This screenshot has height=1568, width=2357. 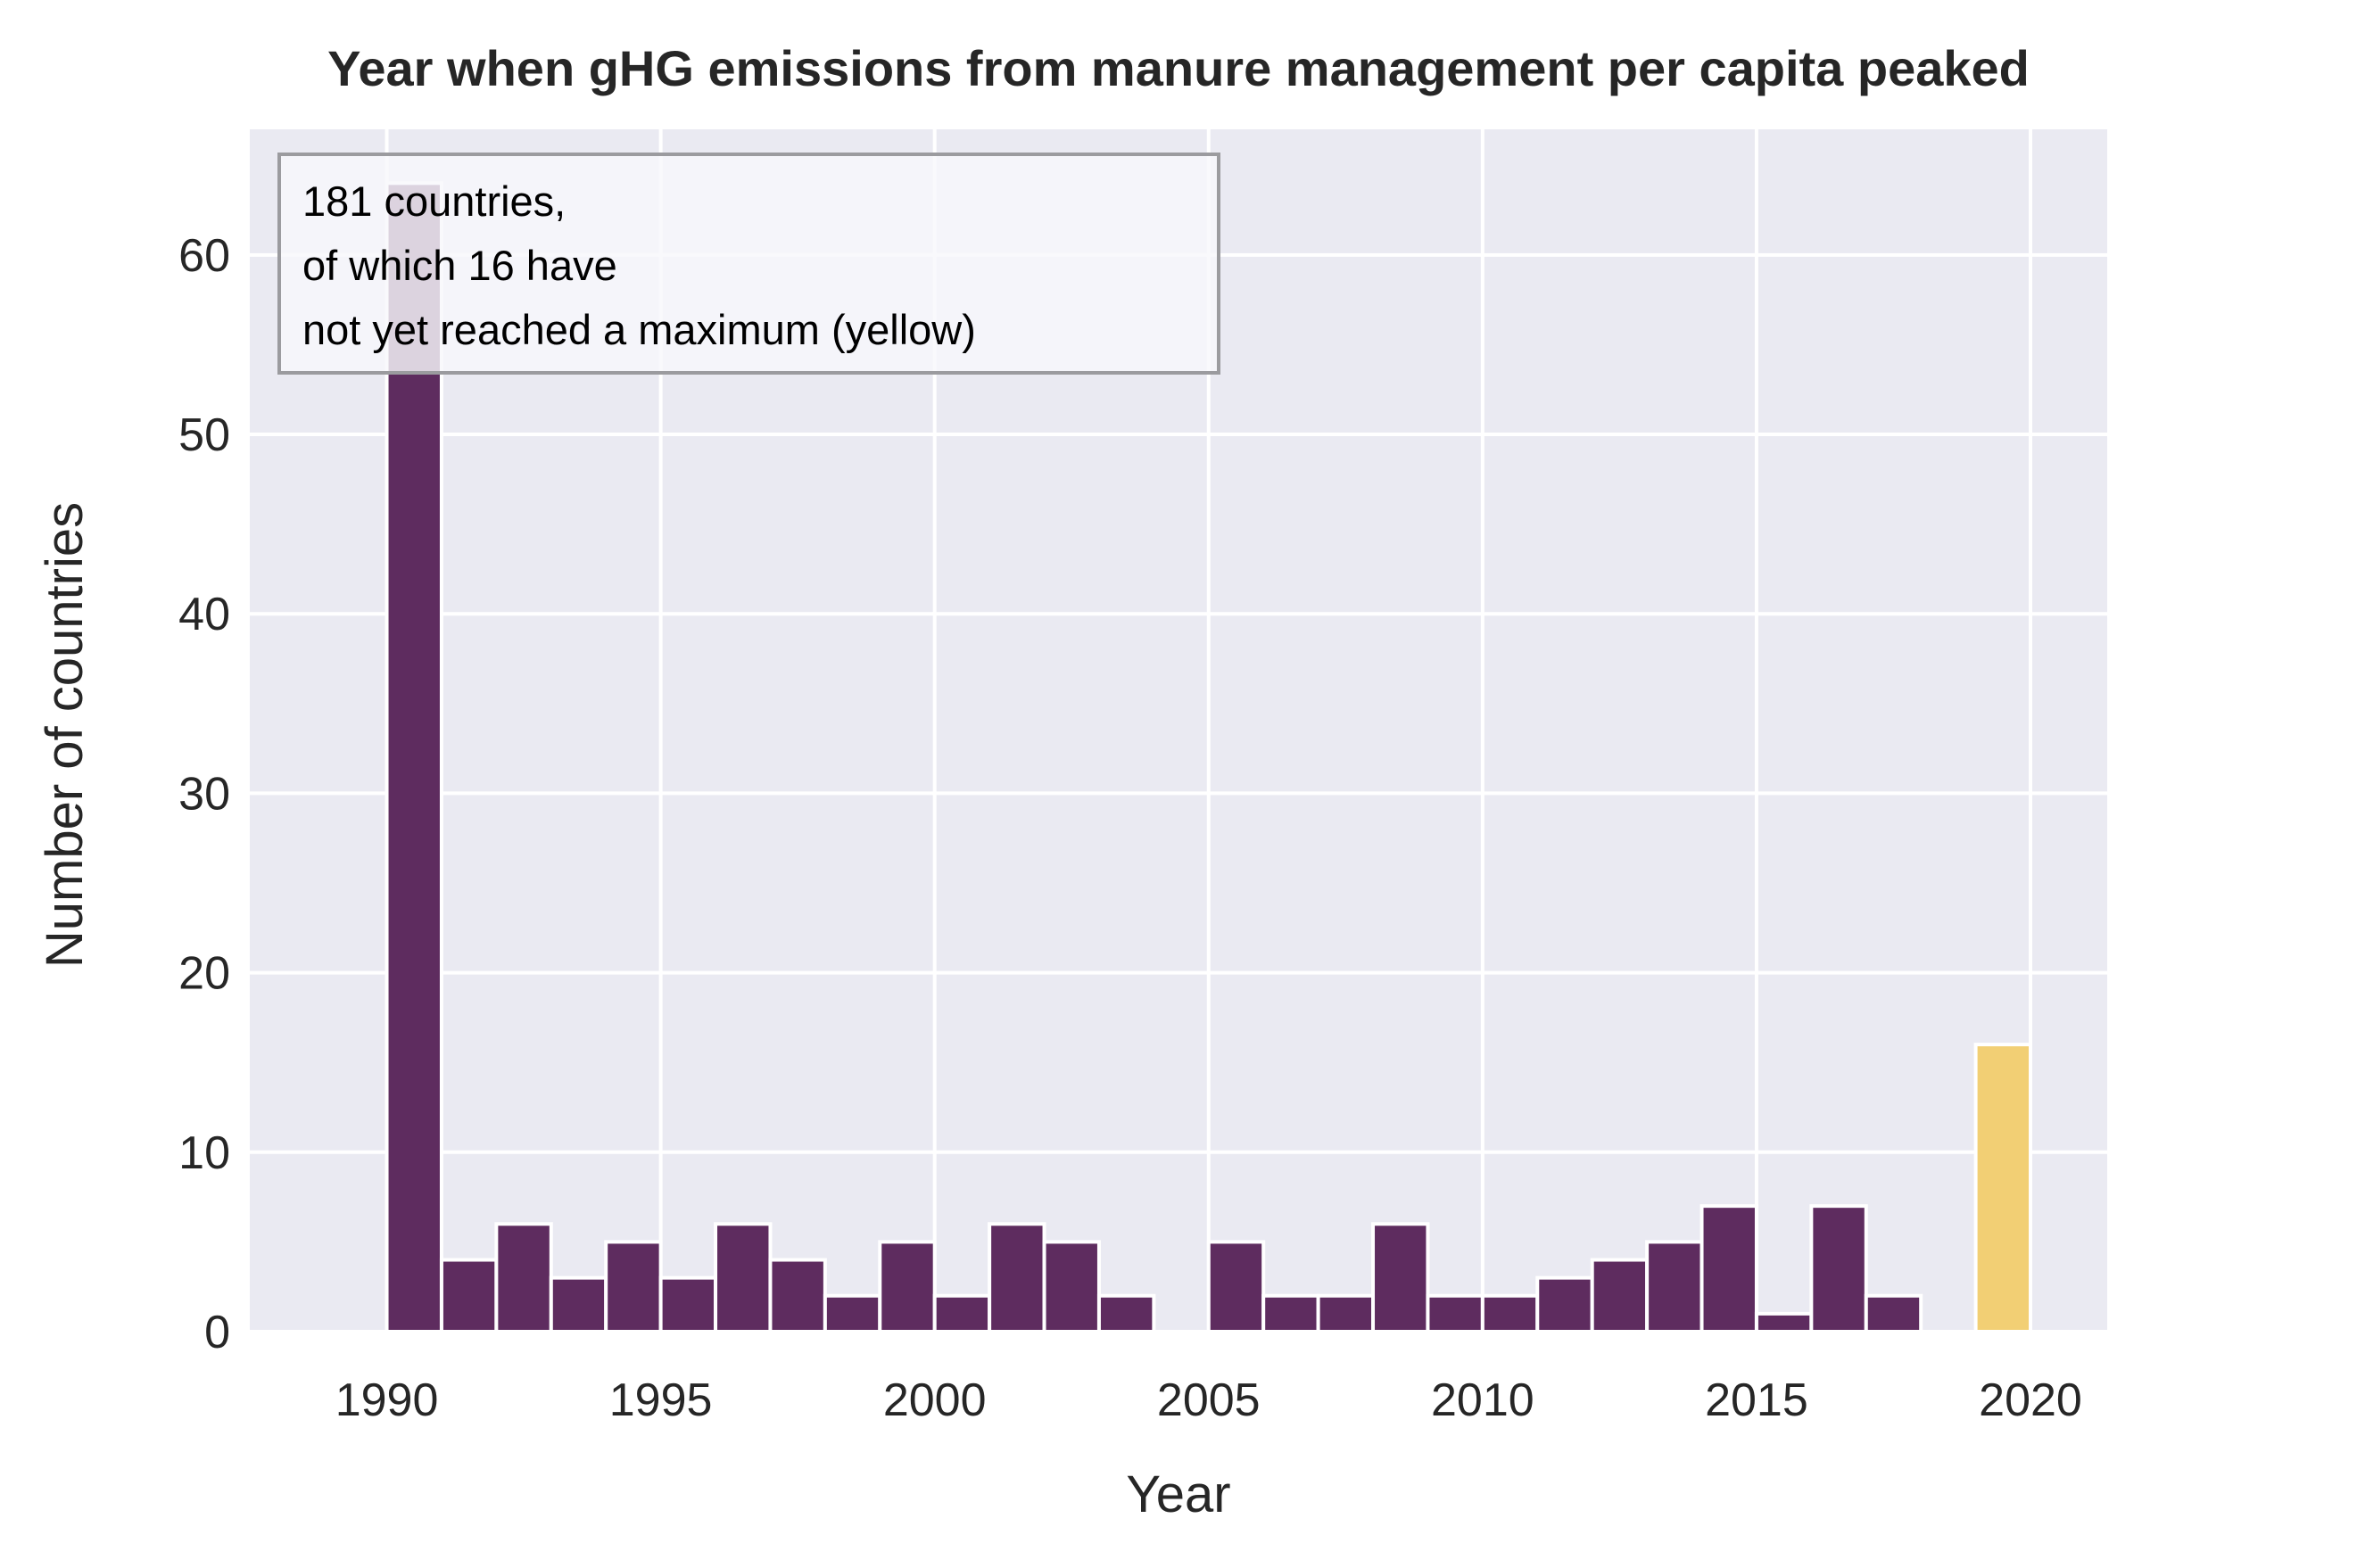 What do you see at coordinates (1757, 1400) in the screenshot?
I see `x-tick-label: 2015` at bounding box center [1757, 1400].